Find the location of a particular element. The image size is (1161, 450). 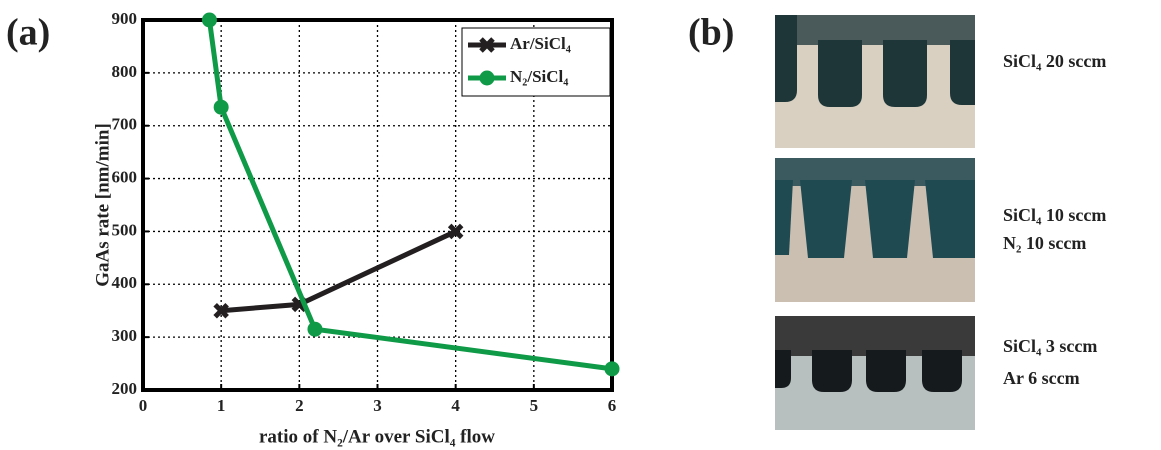

x-tick-label: 6 is located at coordinates (612, 405).